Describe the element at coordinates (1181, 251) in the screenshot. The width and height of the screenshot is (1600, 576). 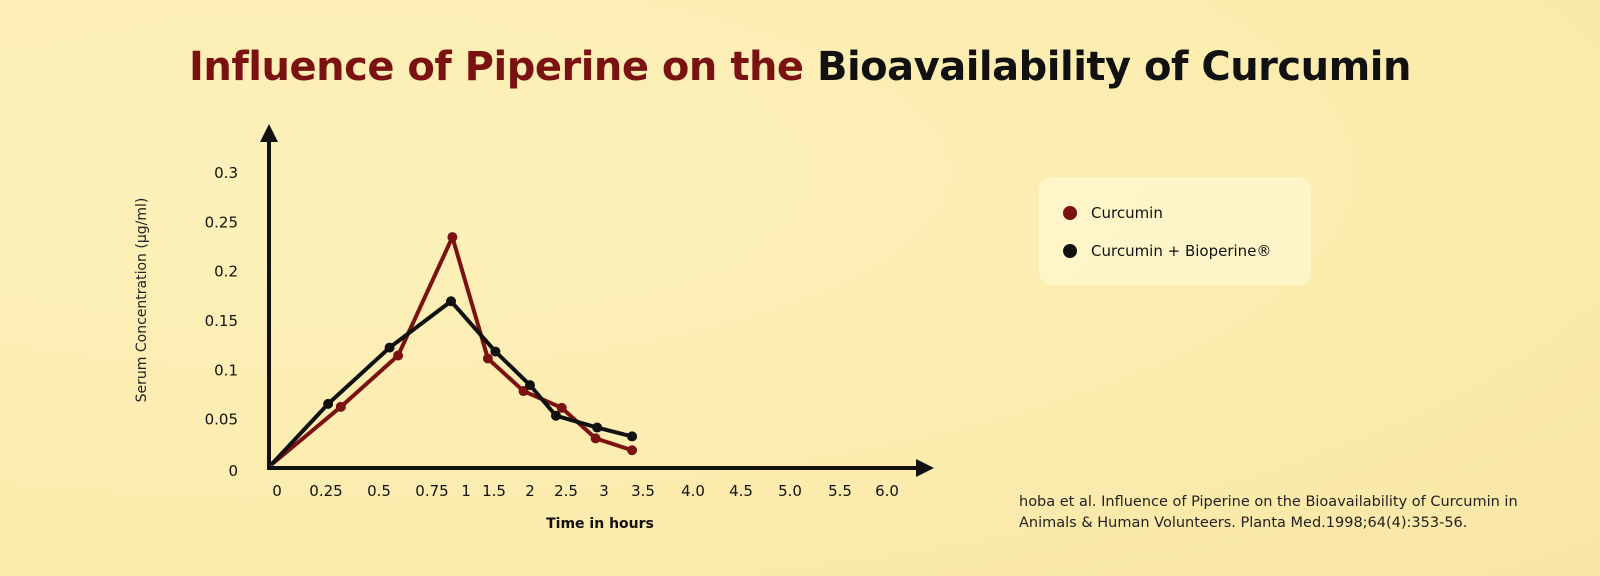
I see `legend-label: Curcumin + Bioperine®` at that location.